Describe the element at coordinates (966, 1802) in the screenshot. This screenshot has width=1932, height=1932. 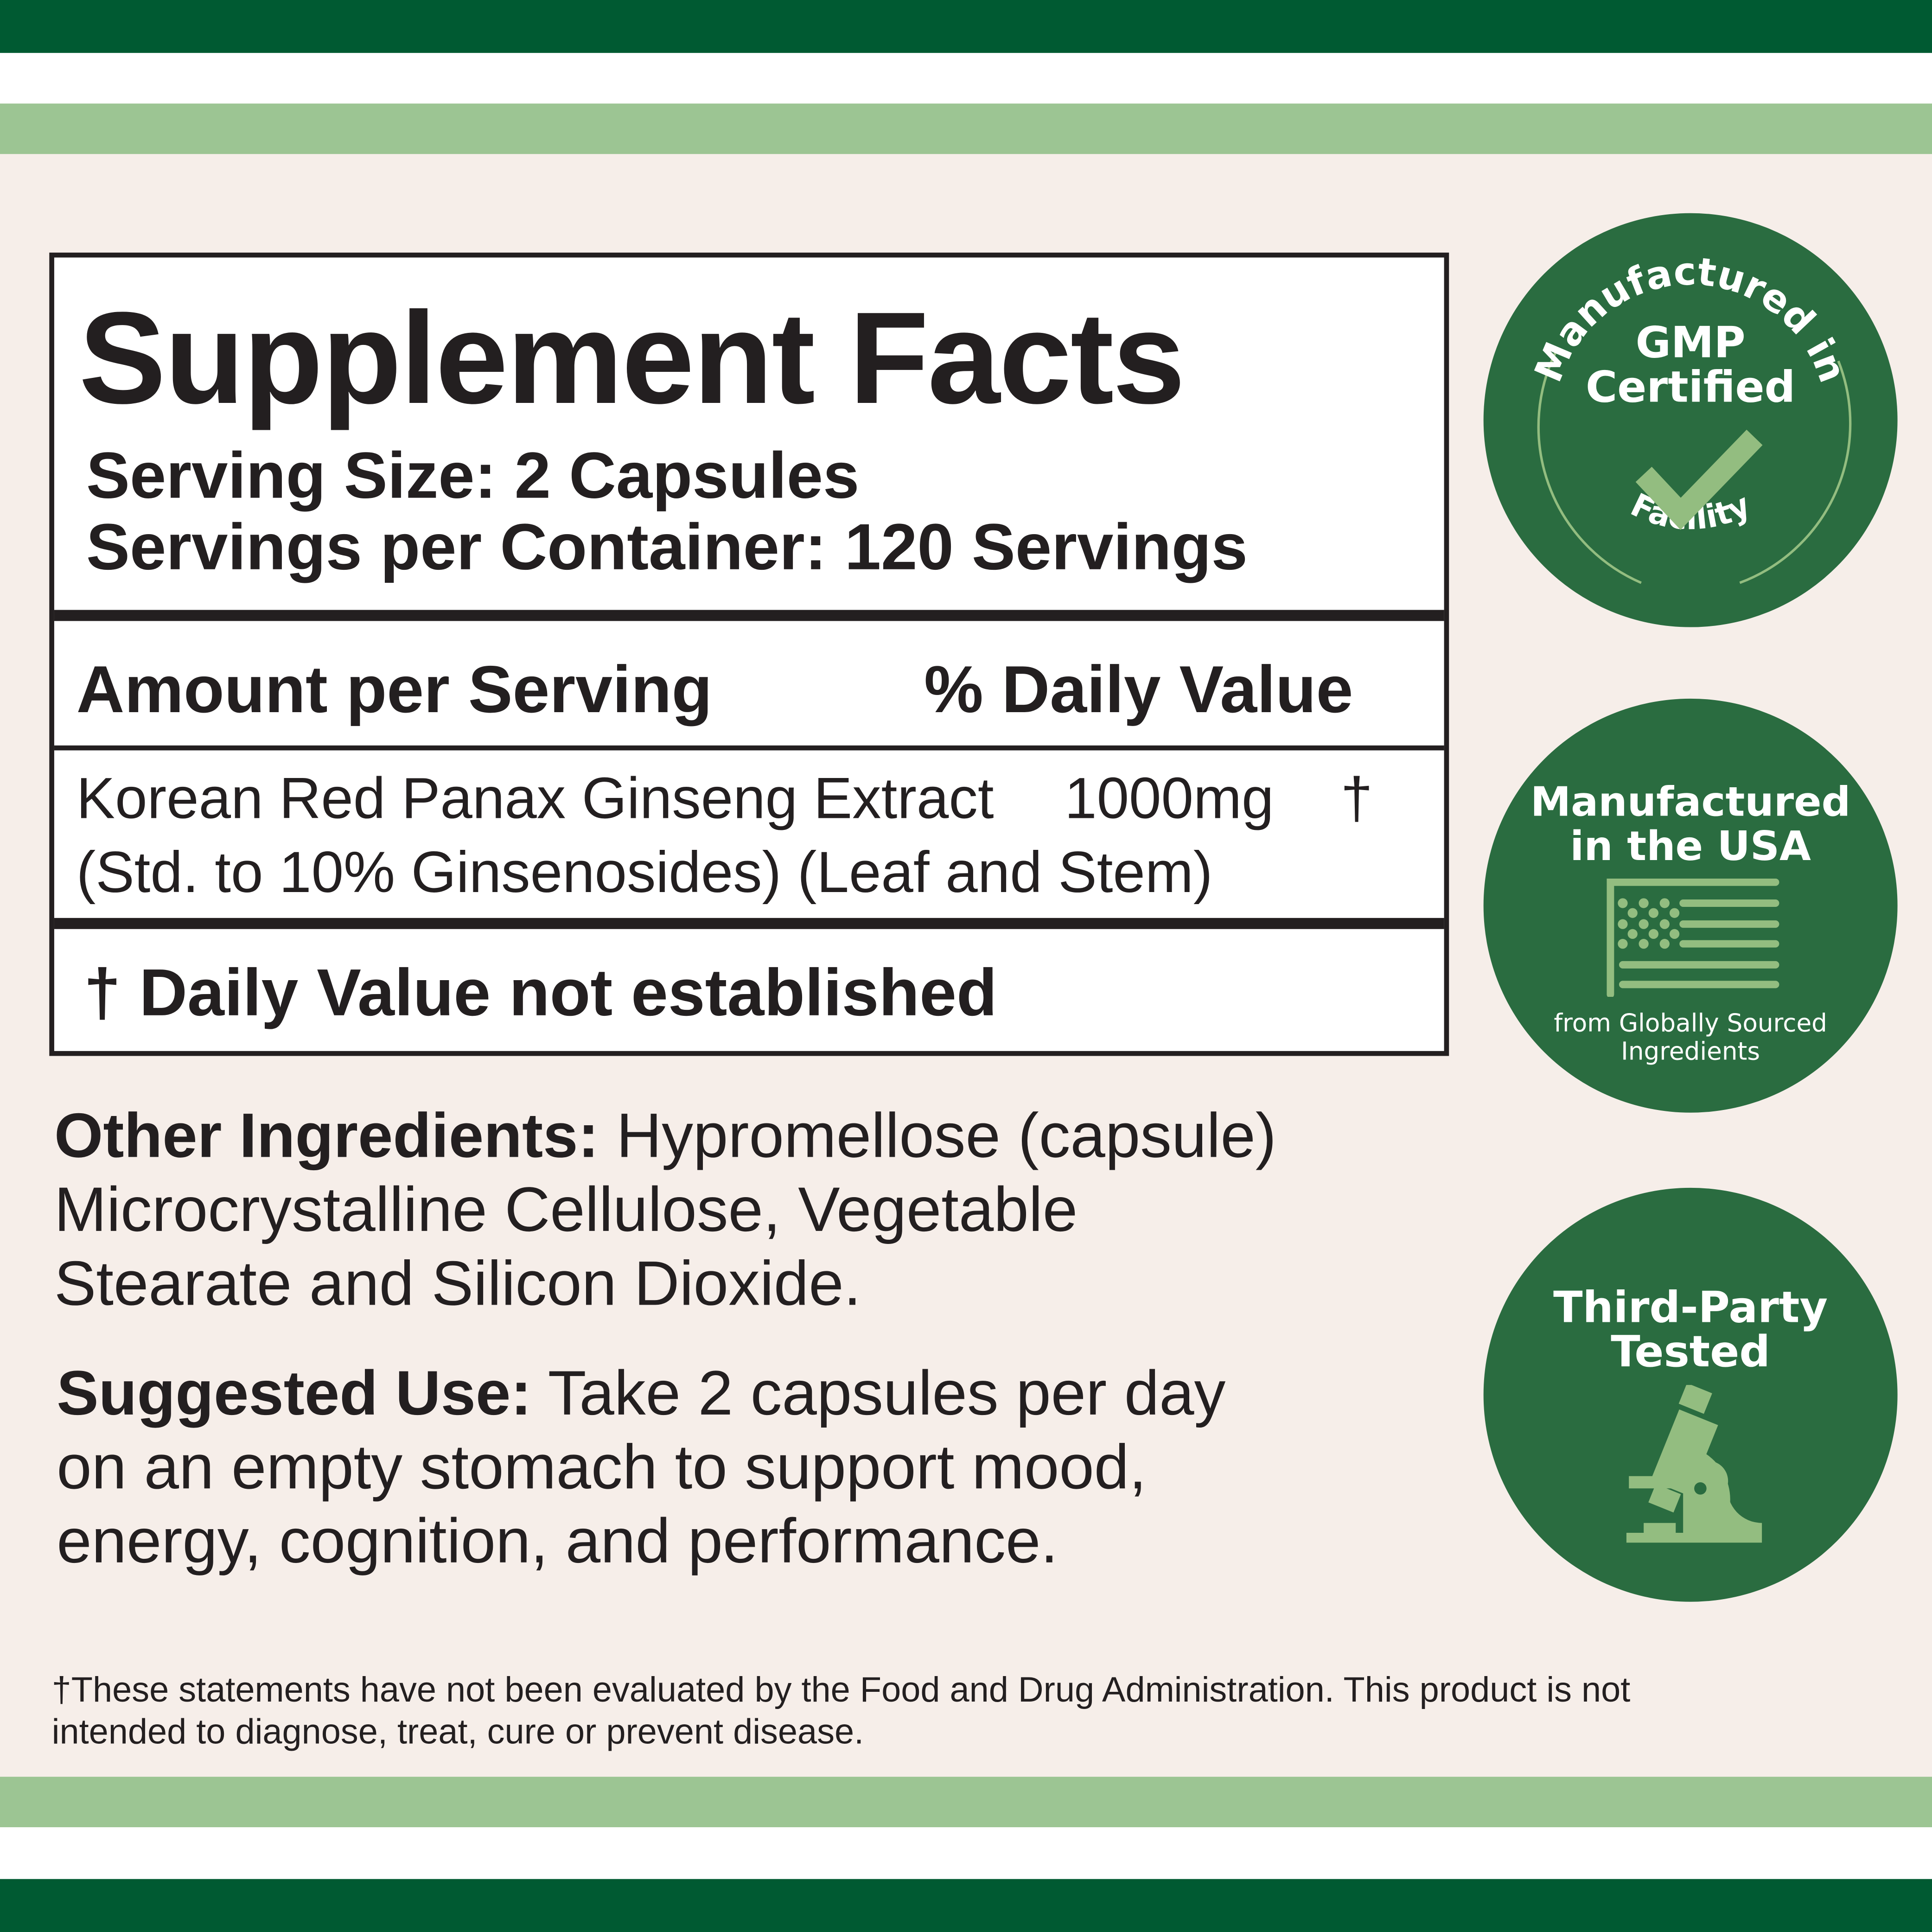
I see `bottom-light-band` at that location.